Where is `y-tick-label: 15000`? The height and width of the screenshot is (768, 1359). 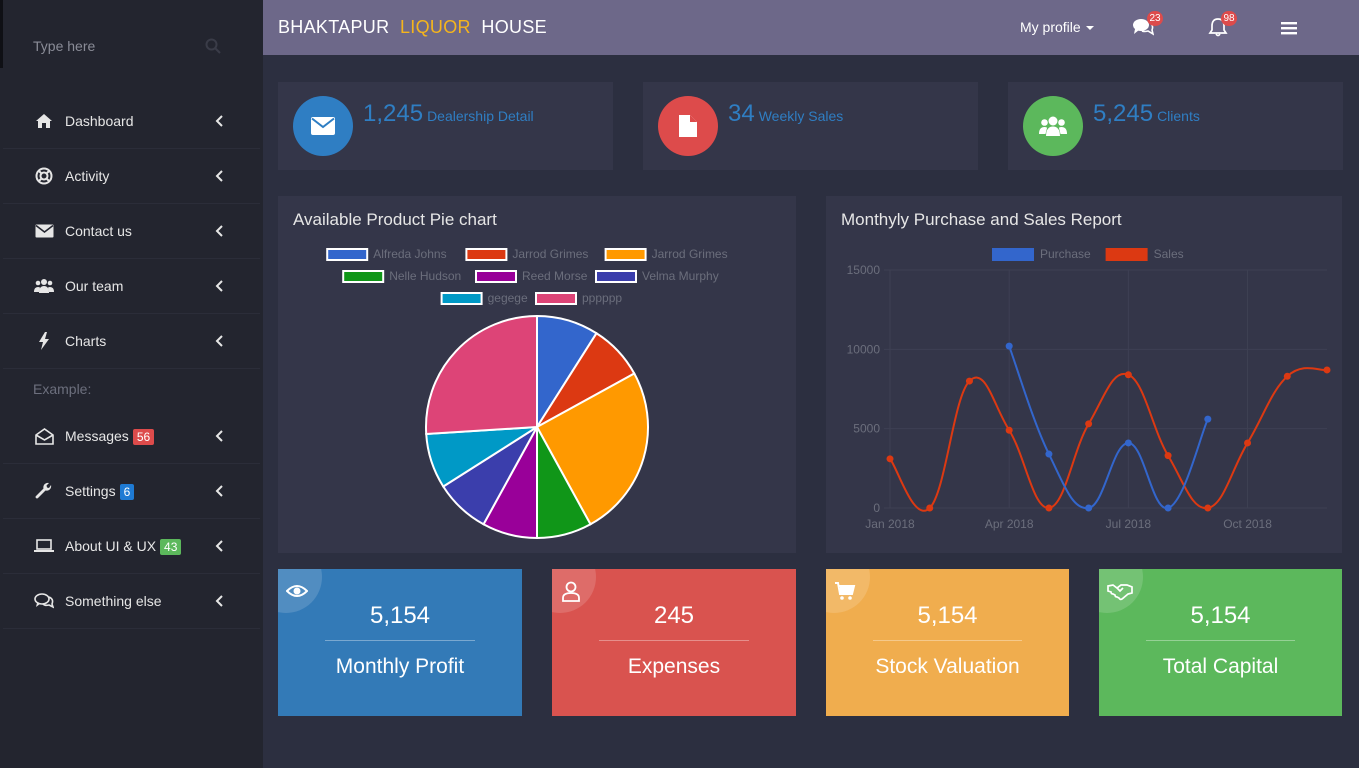 y-tick-label: 15000 is located at coordinates (864, 270).